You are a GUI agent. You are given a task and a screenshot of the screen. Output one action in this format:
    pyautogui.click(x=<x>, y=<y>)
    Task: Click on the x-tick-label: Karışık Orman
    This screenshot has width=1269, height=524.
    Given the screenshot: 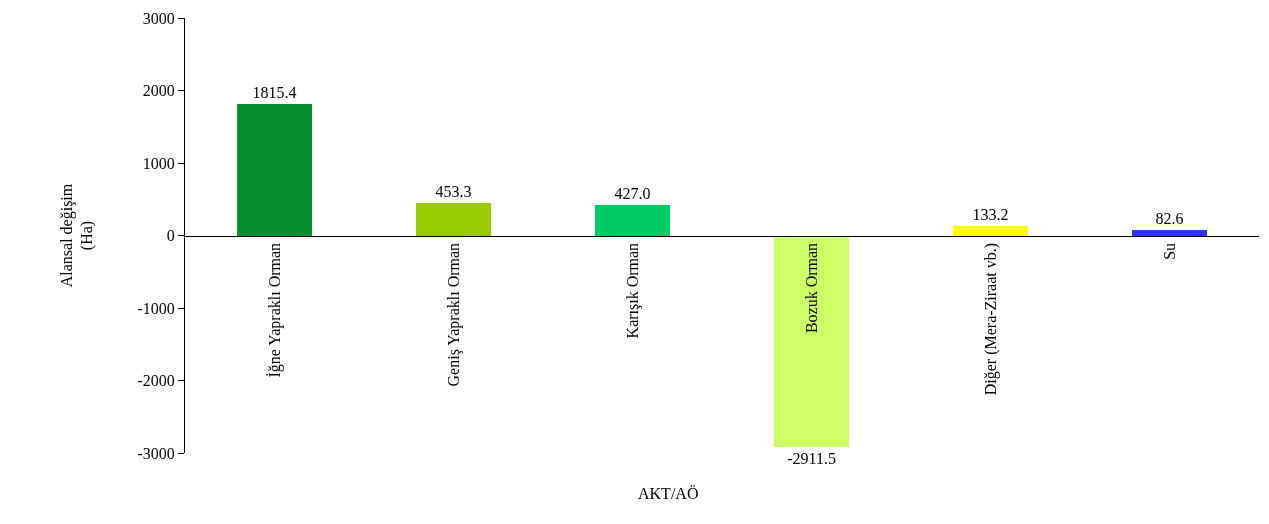 What is the action you would take?
    pyautogui.click(x=632, y=290)
    